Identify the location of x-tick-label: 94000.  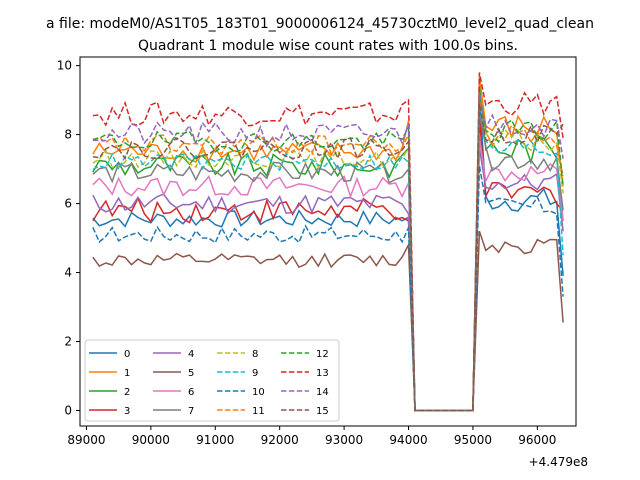
(408, 440).